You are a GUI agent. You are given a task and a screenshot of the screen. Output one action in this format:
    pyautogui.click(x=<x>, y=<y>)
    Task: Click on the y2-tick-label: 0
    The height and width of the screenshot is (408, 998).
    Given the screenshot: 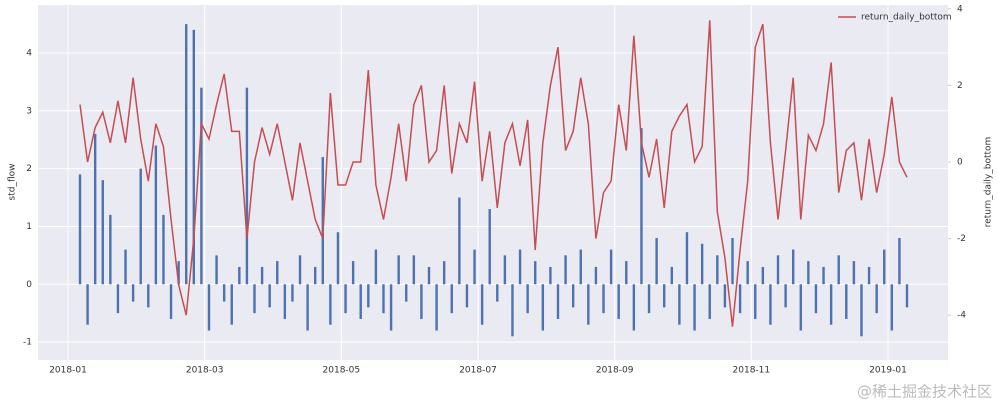 What is the action you would take?
    pyautogui.click(x=960, y=163)
    